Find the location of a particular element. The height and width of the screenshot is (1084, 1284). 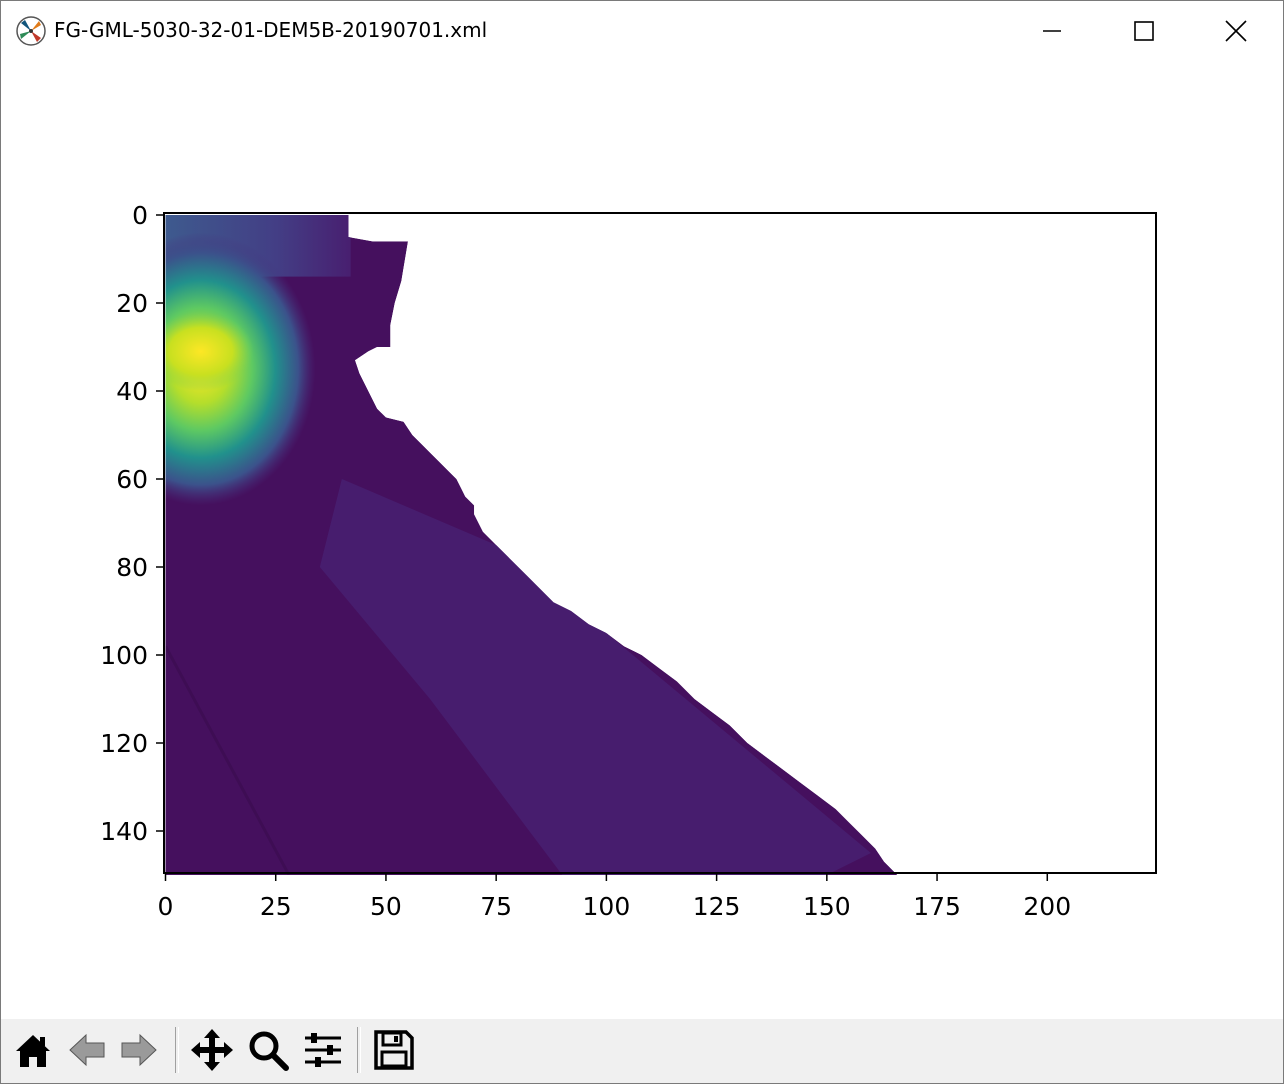

forward-button is located at coordinates (139, 1050).